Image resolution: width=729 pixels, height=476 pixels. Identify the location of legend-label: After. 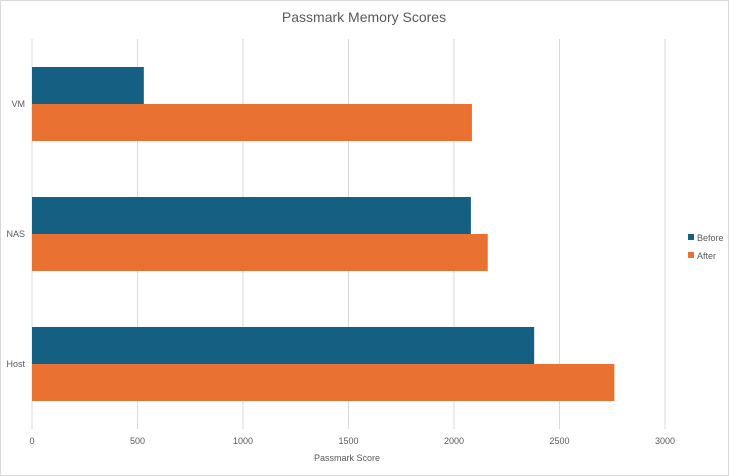
(706, 256).